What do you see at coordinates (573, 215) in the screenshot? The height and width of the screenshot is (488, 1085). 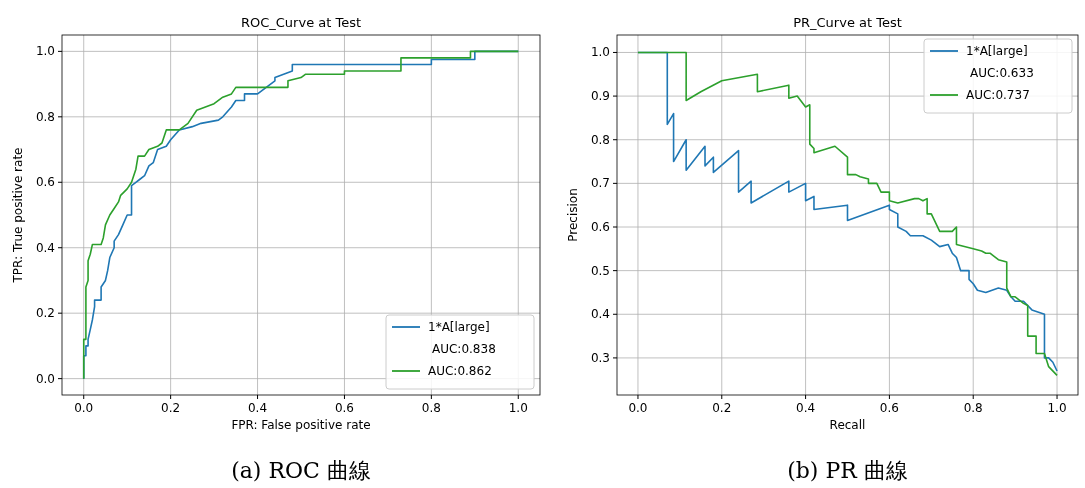 I see `y-axis-title: Precision` at bounding box center [573, 215].